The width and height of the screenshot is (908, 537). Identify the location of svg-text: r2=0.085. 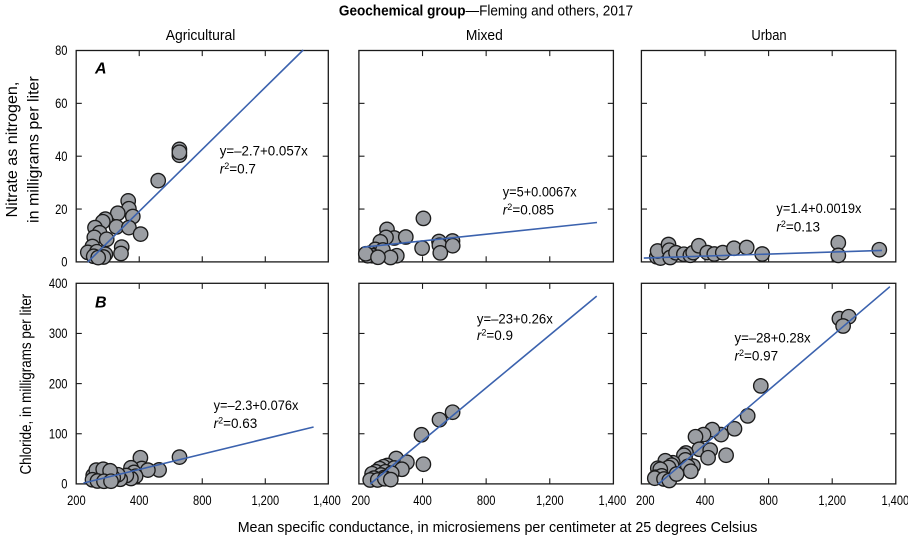
(528, 210).